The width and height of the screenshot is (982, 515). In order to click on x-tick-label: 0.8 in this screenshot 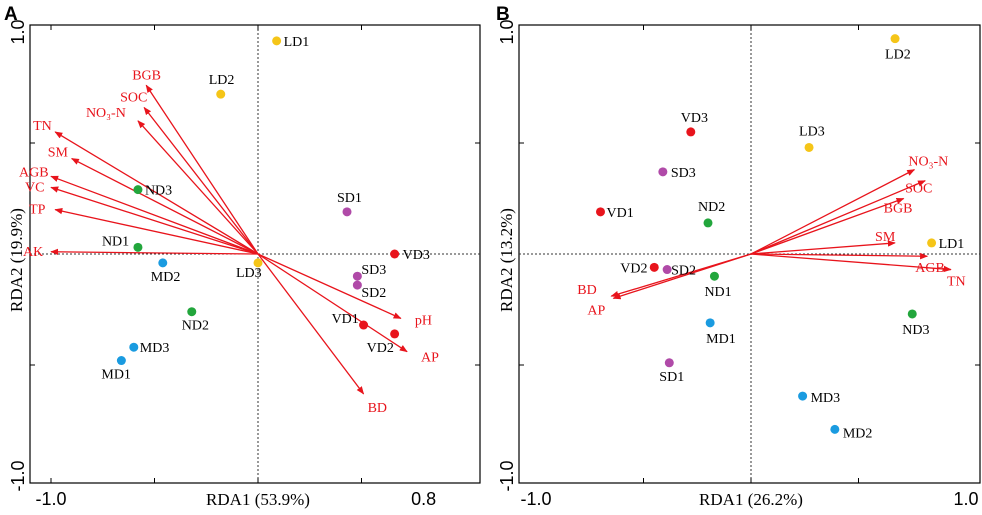, I will do `click(423, 499)`.